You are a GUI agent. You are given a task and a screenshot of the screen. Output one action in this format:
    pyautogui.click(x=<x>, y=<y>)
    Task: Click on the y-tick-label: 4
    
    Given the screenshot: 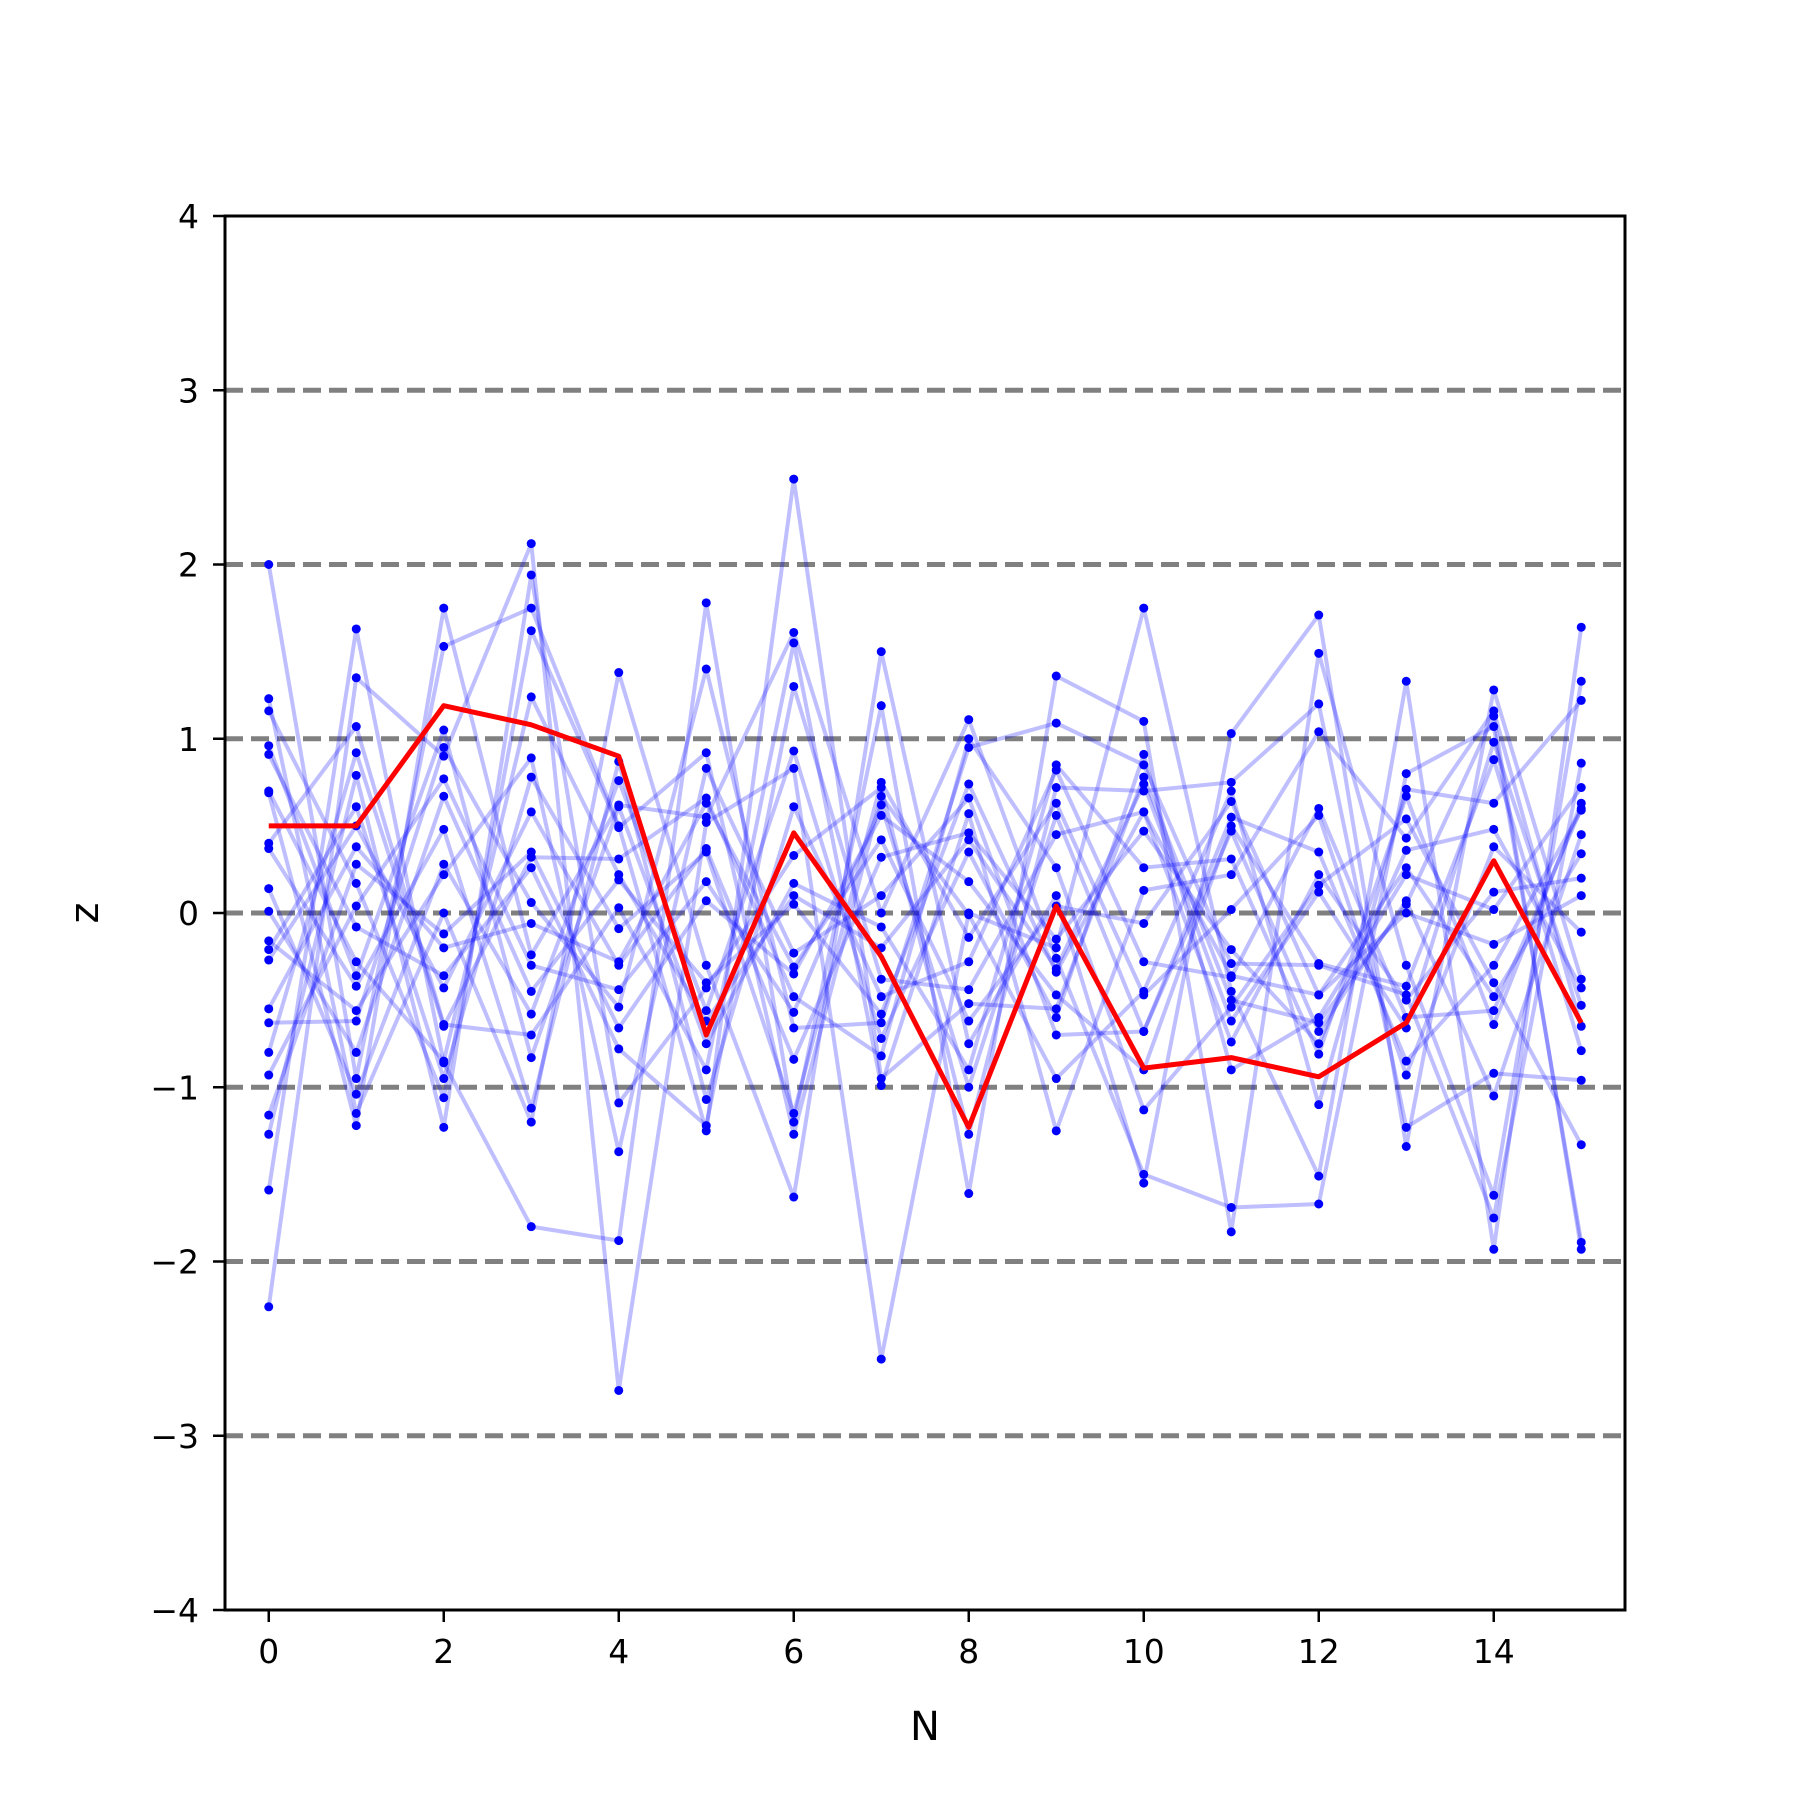 What is the action you would take?
    pyautogui.click(x=188, y=216)
    